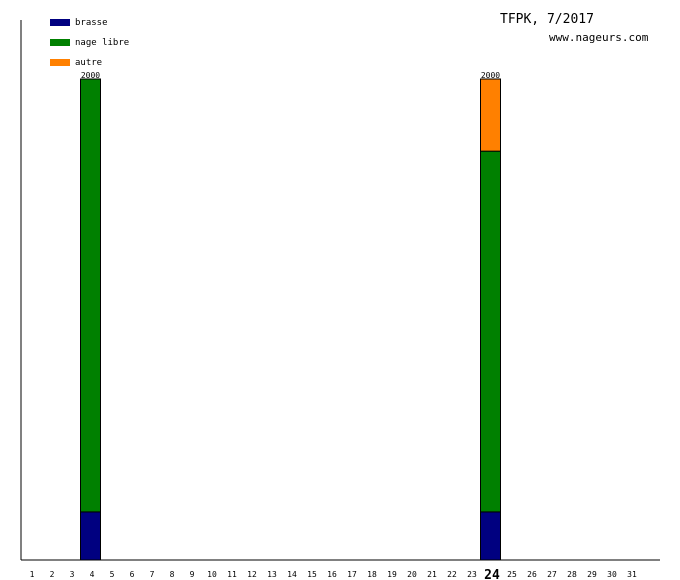  Describe the element at coordinates (32, 574) in the screenshot. I see `x-tick-label-1: 1` at that location.